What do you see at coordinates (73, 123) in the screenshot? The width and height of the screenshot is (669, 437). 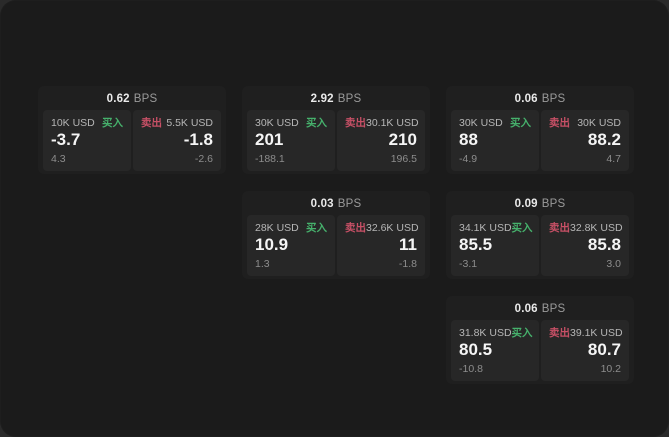 I see `buy-amount: 10K USD` at bounding box center [73, 123].